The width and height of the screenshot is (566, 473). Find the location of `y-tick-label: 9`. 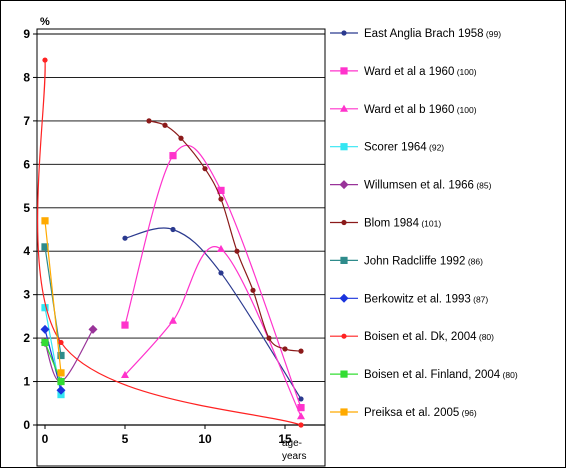

y-tick-label: 9 is located at coordinates (26, 34).